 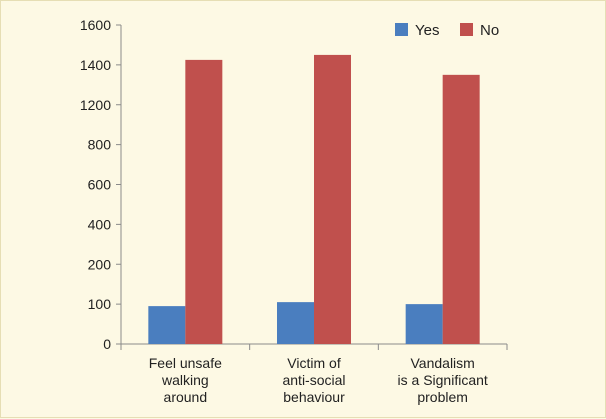 I want to click on legend-swatch-yes, so click(x=401, y=29).